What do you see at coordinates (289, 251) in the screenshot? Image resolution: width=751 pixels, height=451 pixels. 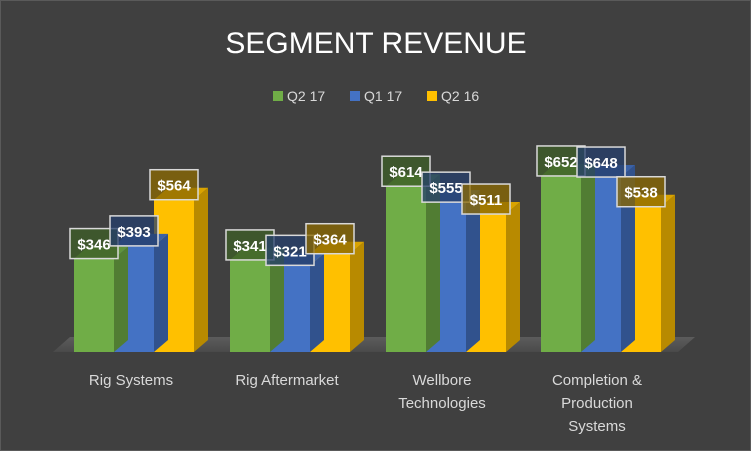 I see `data-label-text: $321` at bounding box center [289, 251].